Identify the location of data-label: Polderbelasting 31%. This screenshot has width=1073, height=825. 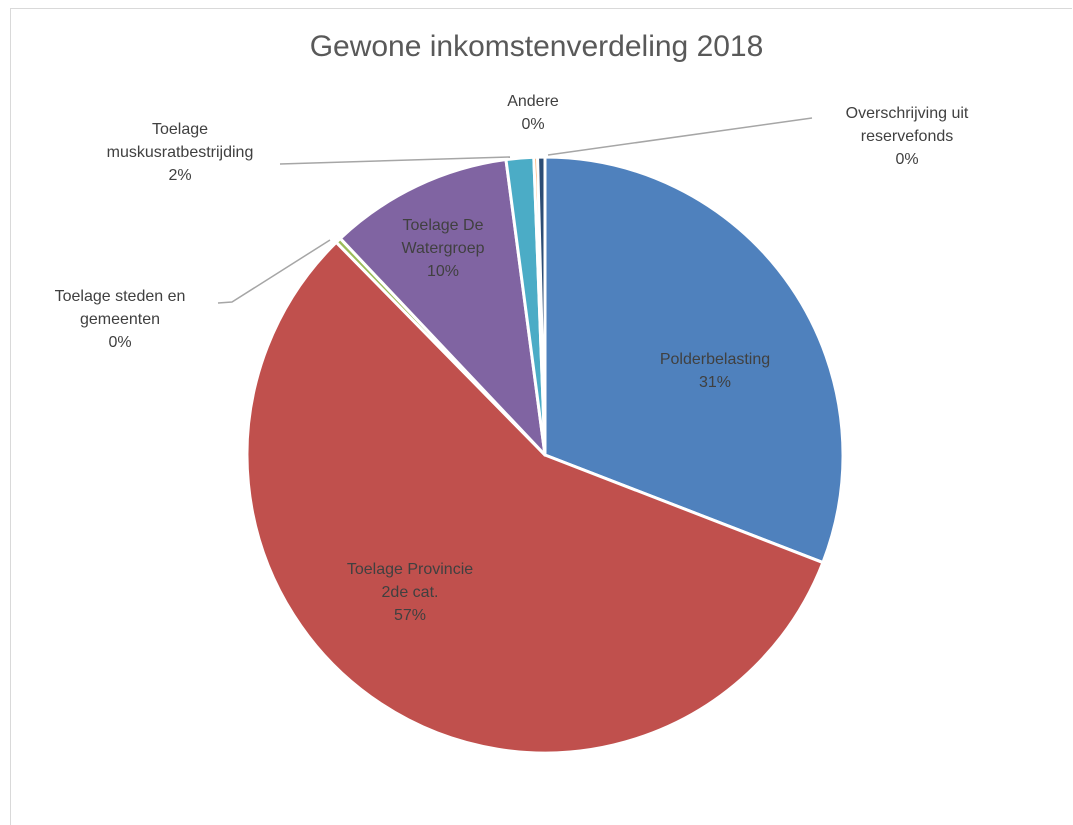
(715, 371).